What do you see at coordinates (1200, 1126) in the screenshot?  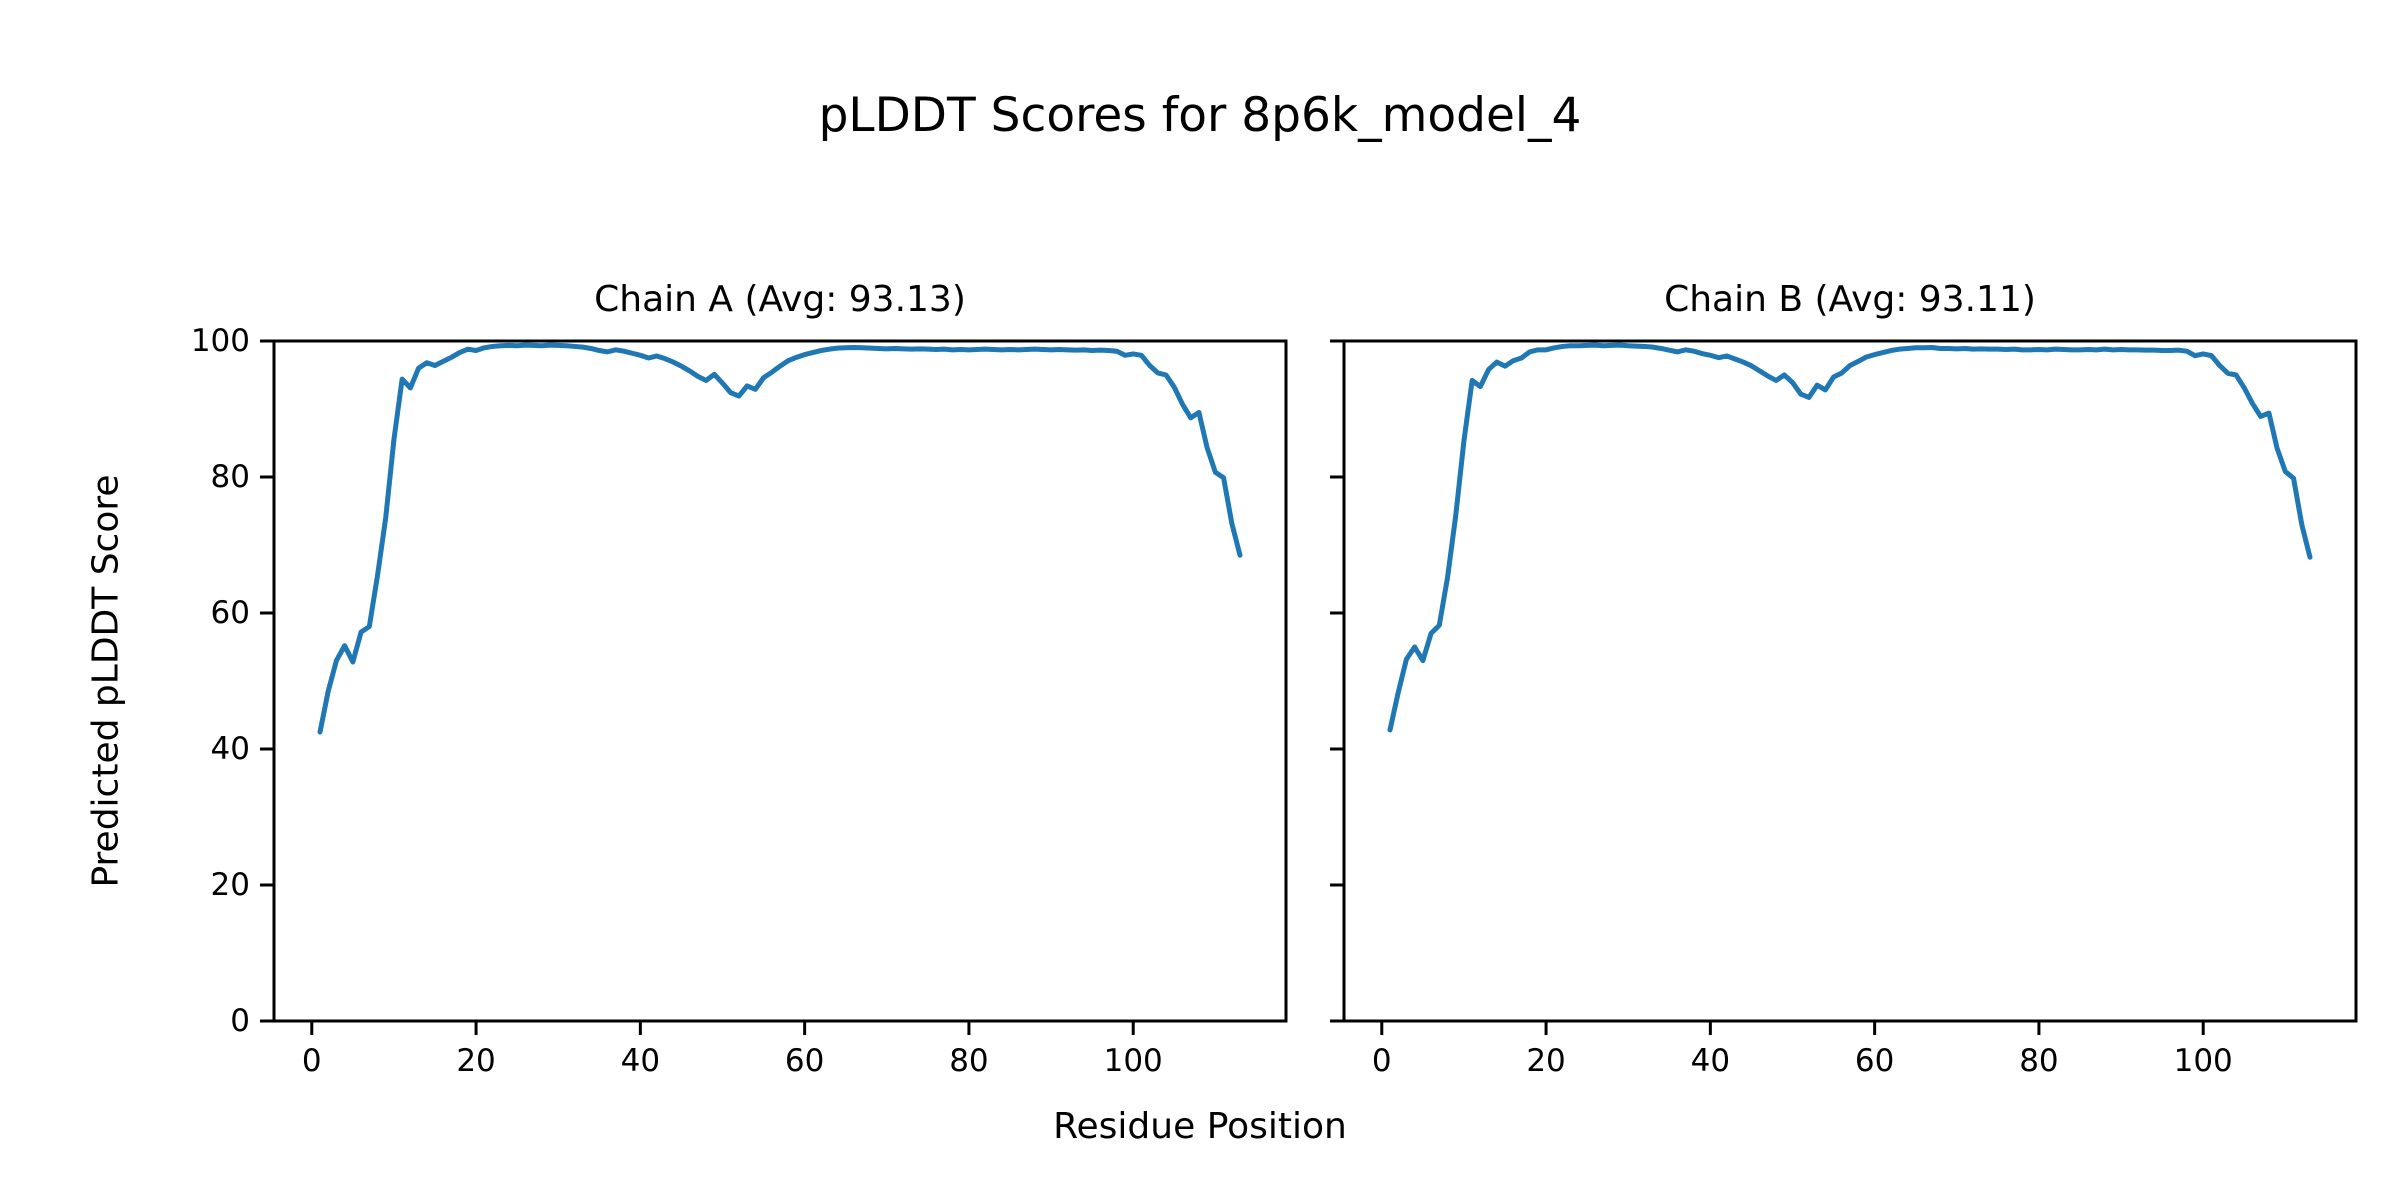 I see `x-axis-label: Residue Position` at bounding box center [1200, 1126].